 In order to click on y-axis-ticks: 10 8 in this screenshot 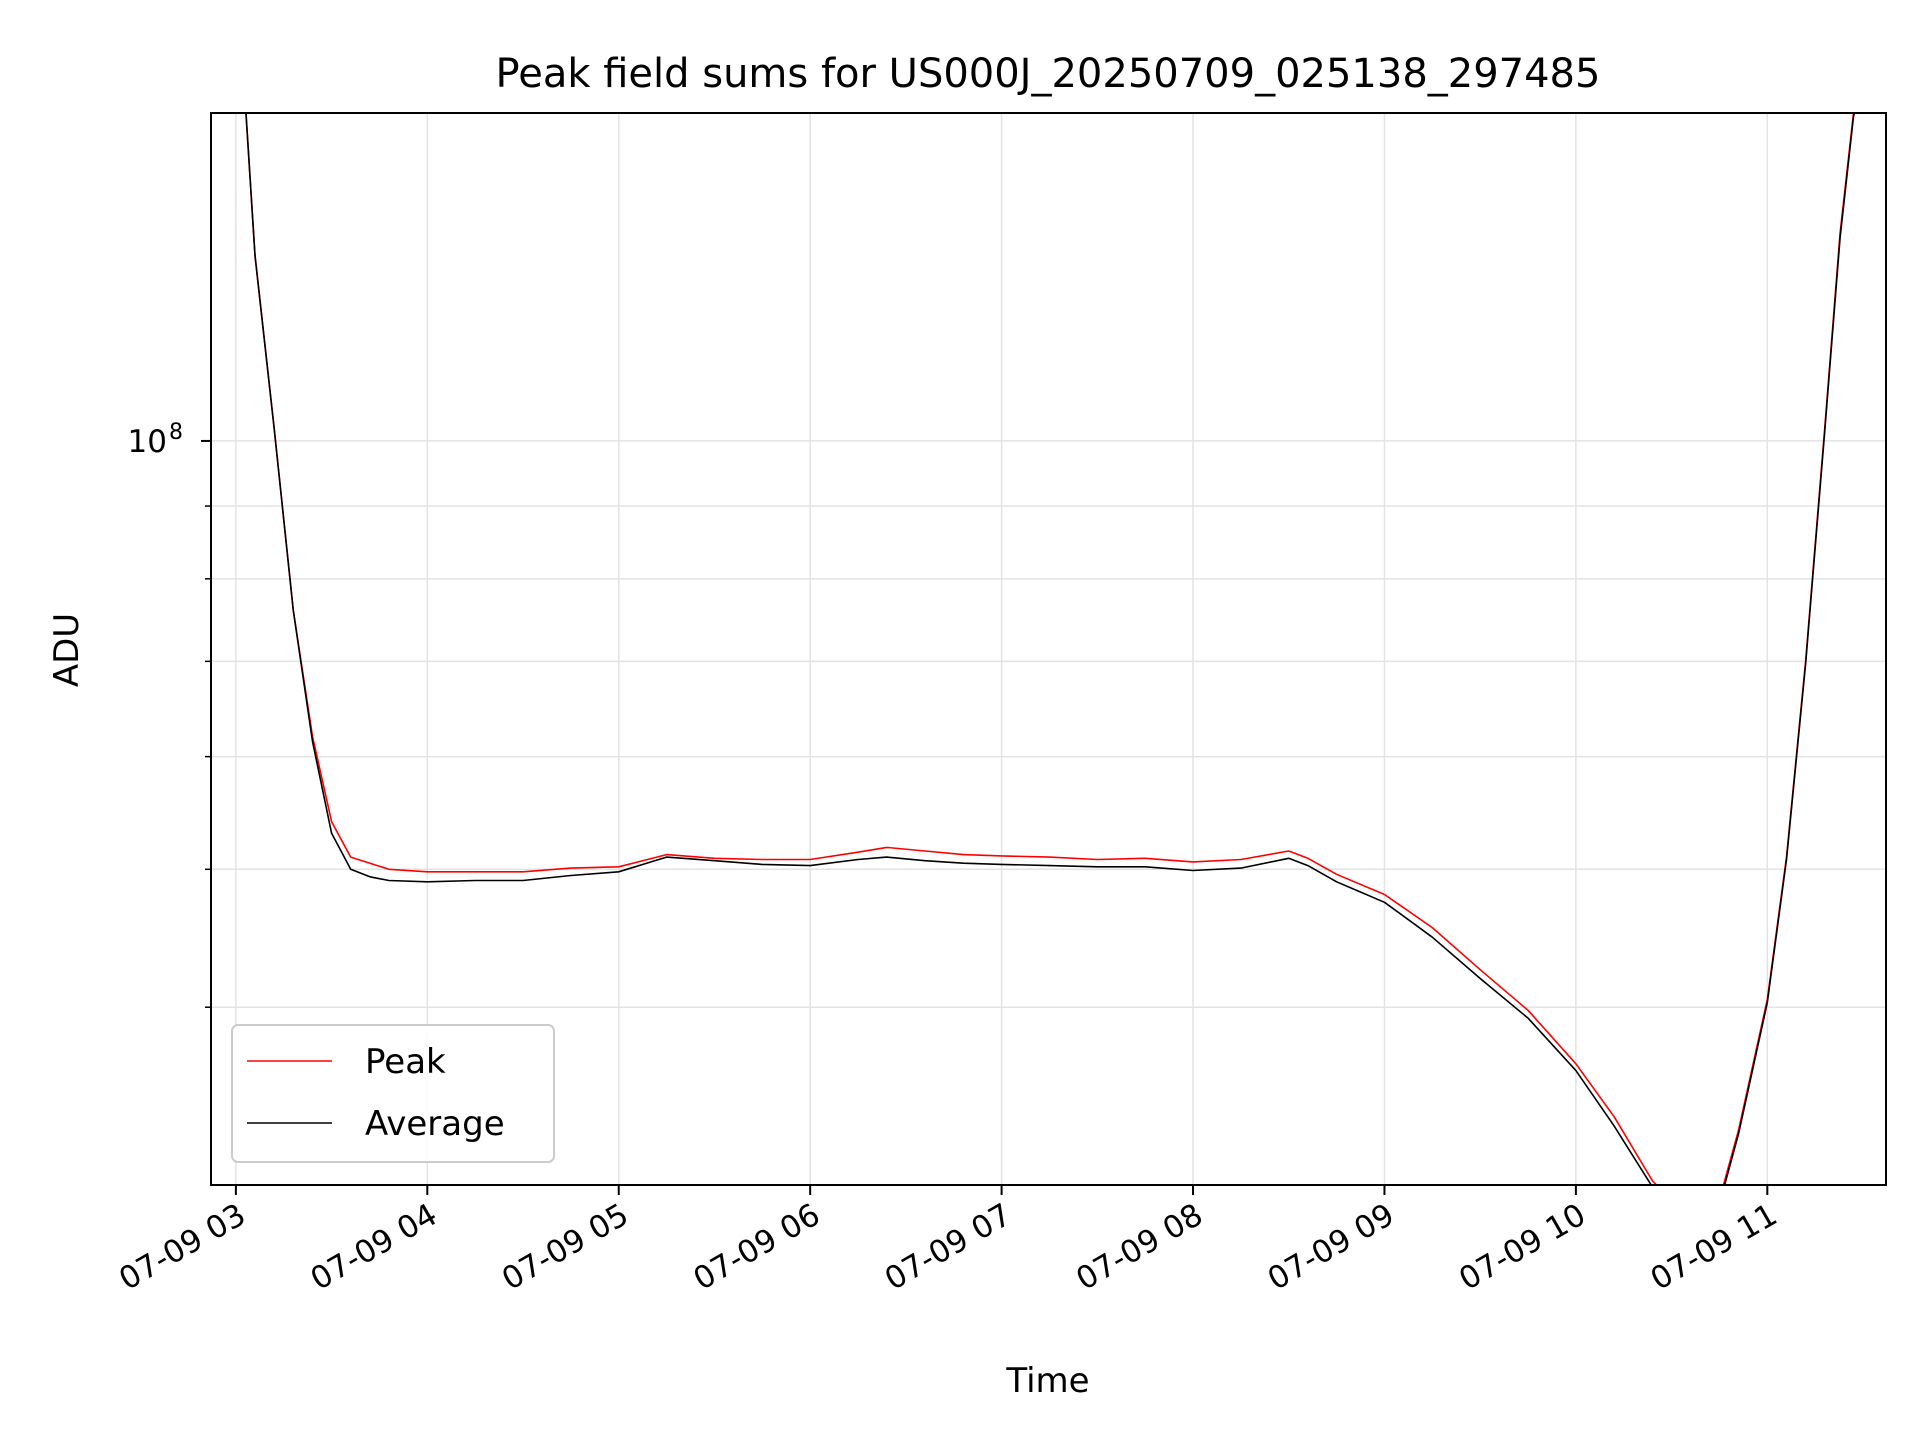, I will do `click(169, 714)`.